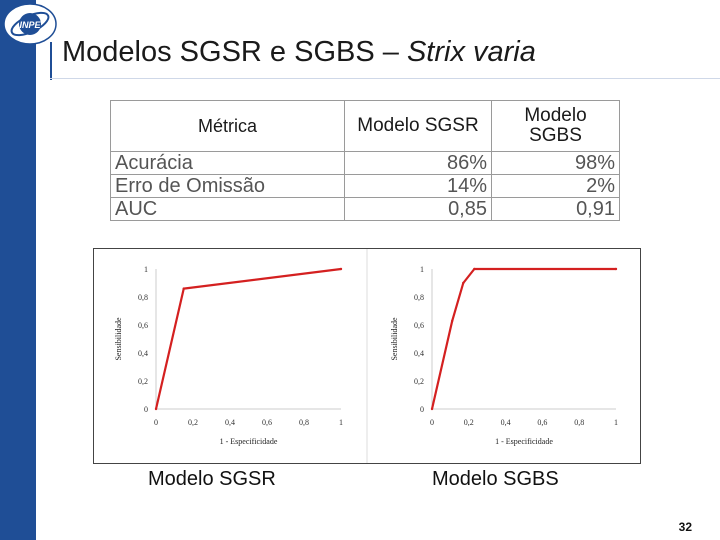  Describe the element at coordinates (418, 209) in the screenshot. I see `sgsr-value: 0,85` at that location.